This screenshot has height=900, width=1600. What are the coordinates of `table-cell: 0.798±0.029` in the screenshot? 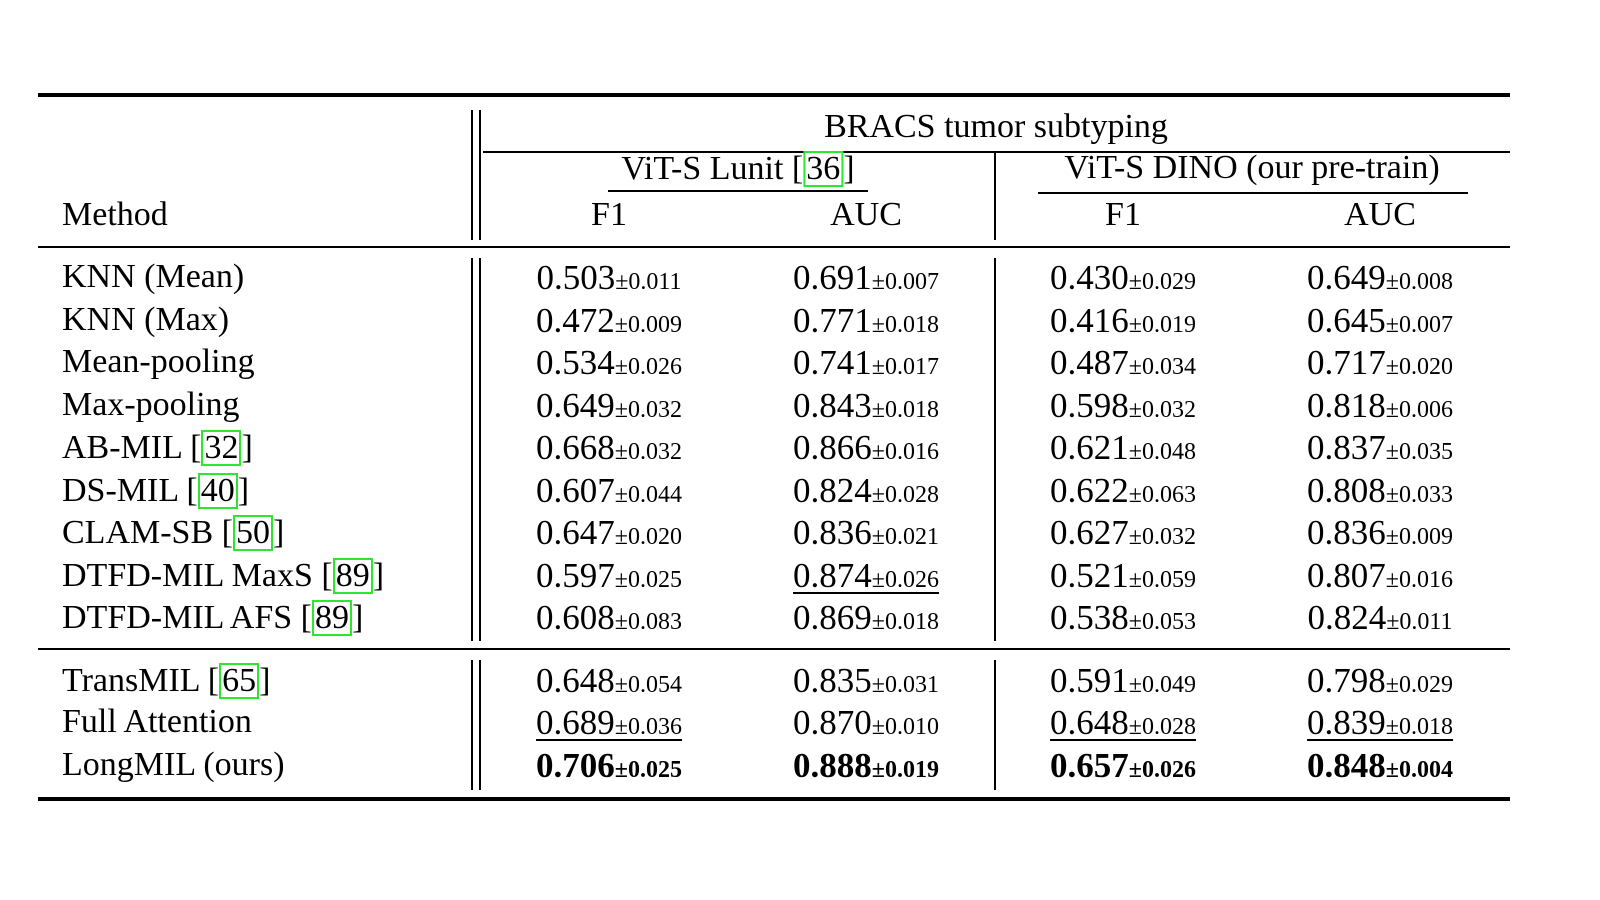 It's located at (1380, 680).